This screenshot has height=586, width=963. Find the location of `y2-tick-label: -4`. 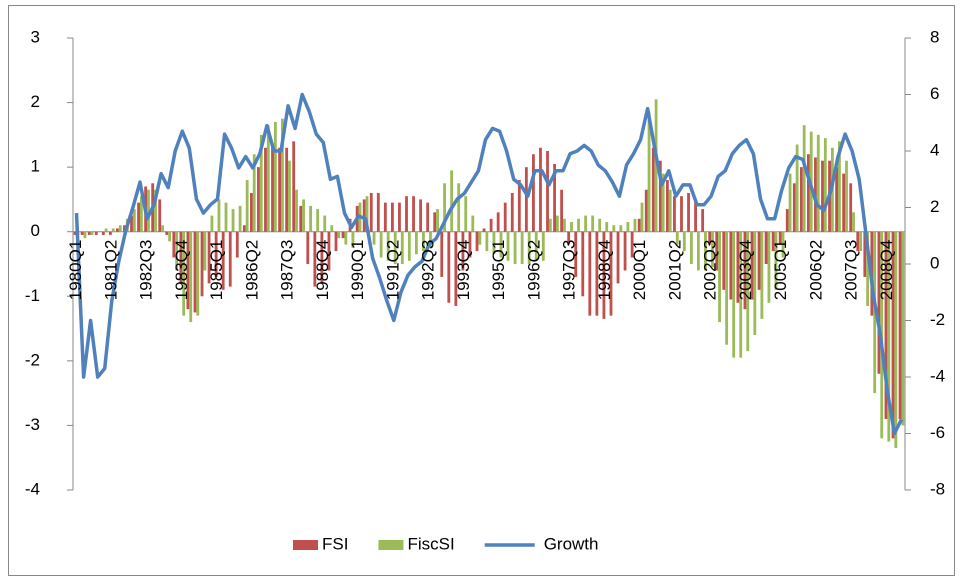

y2-tick-label: -4 is located at coordinates (937, 375).